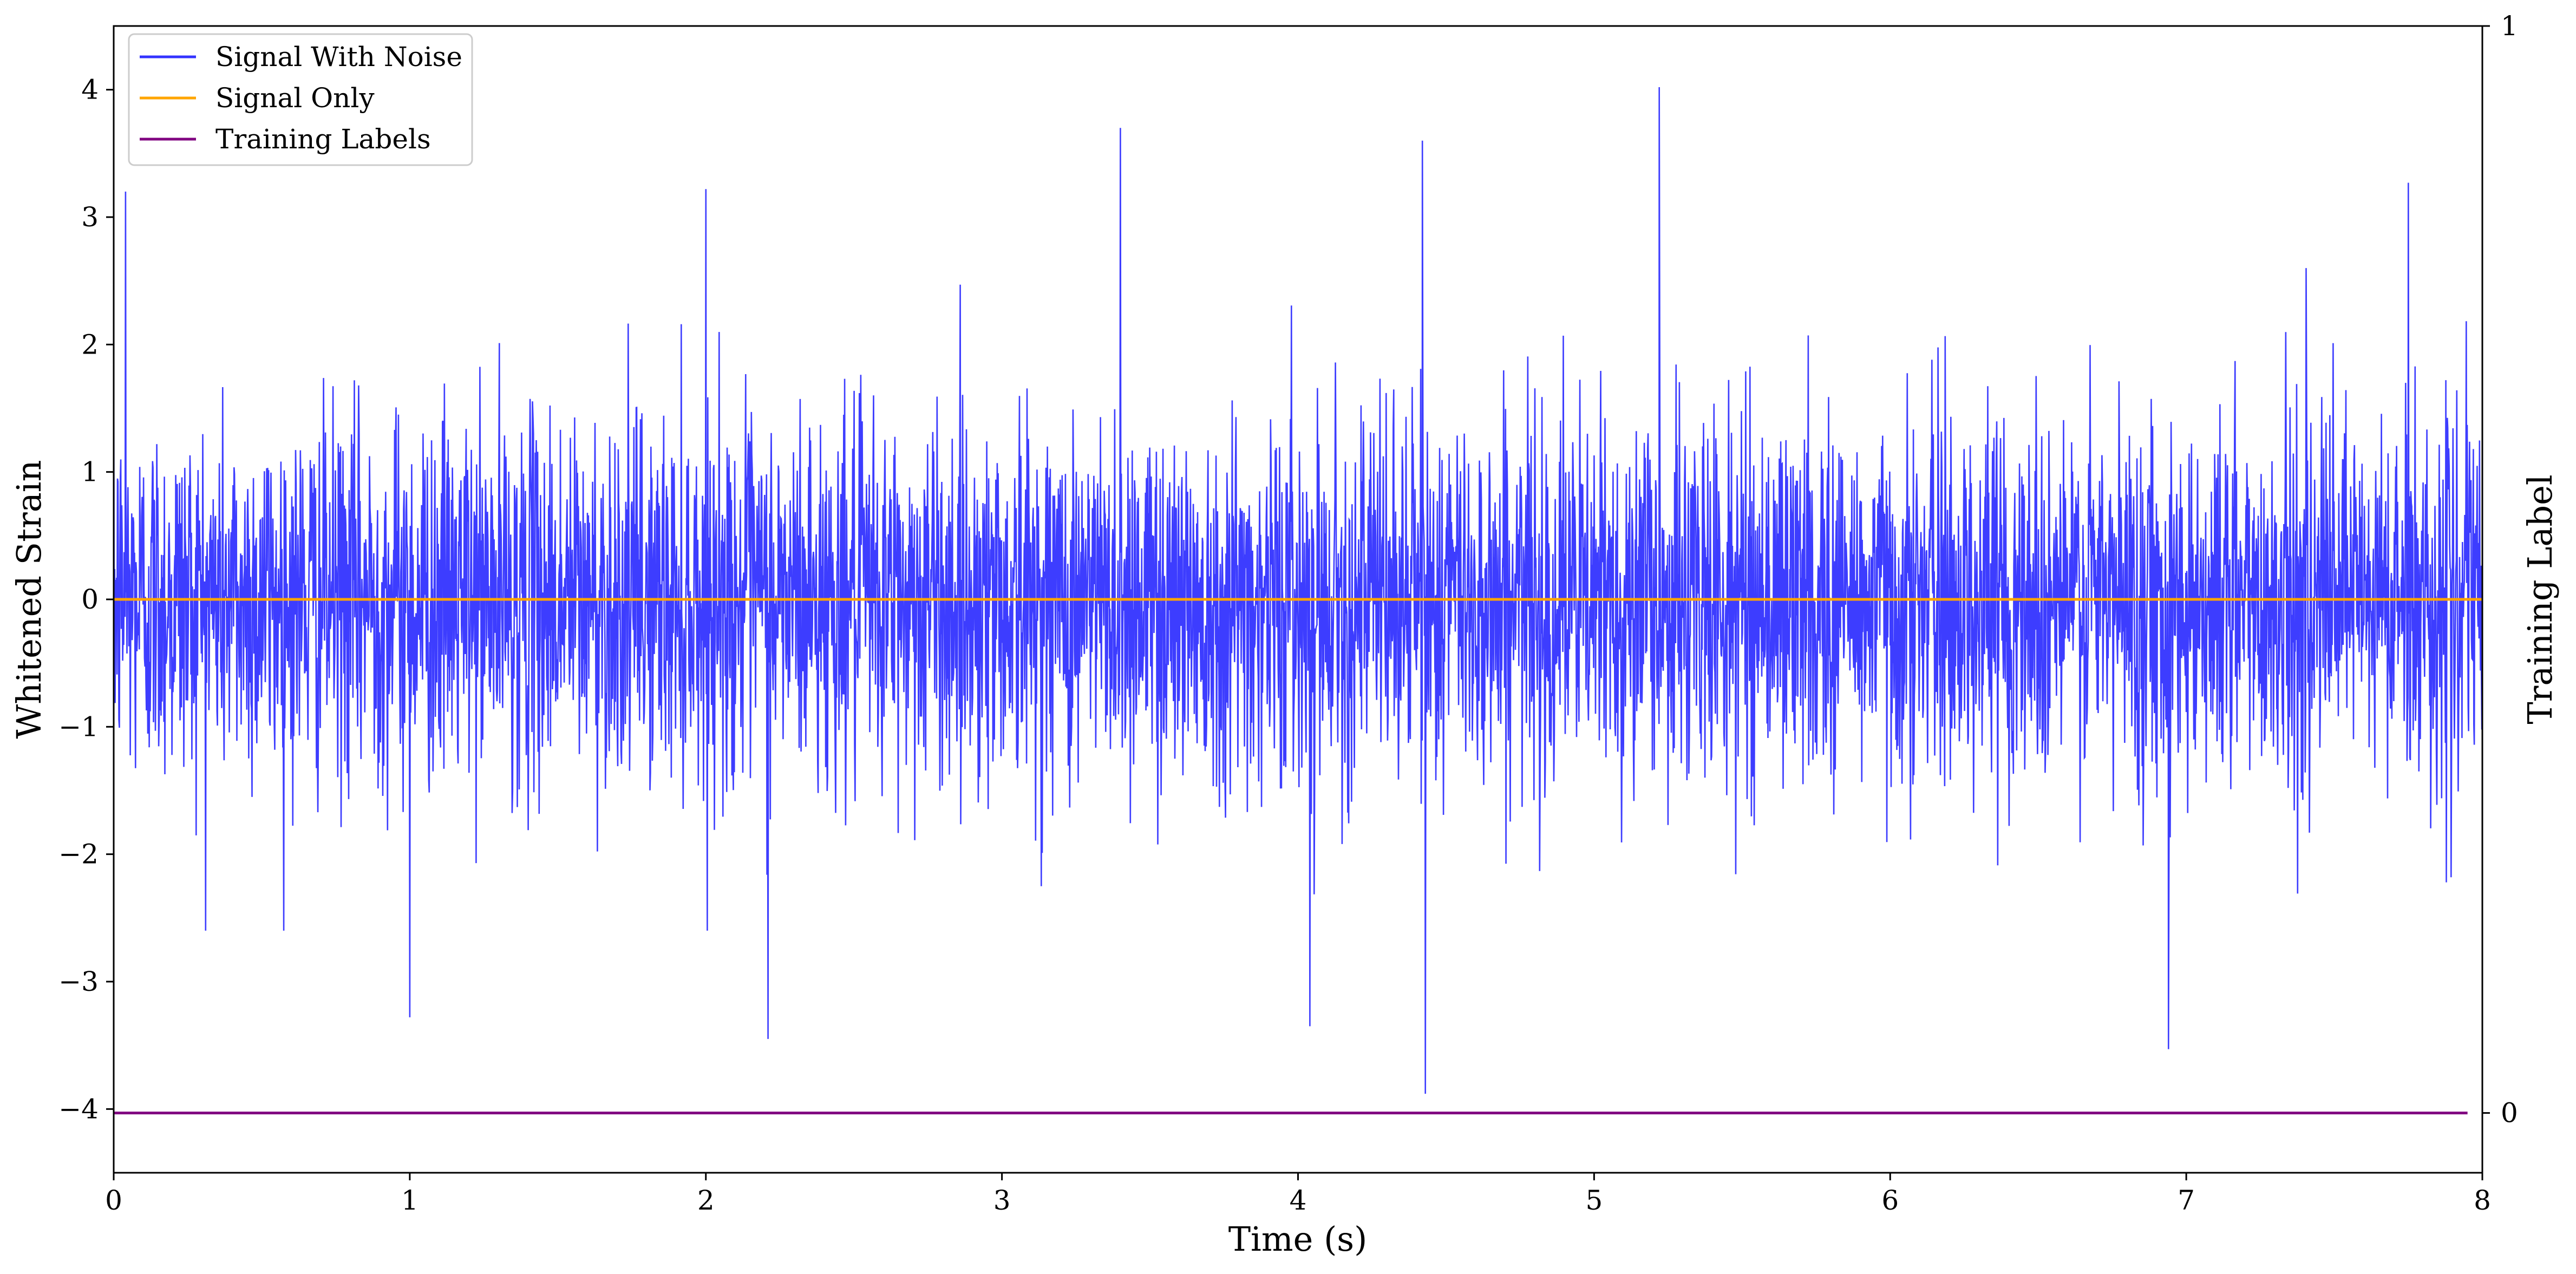 The image size is (2576, 1274). Describe the element at coordinates (90, 472) in the screenshot. I see `y-tick-label: 1` at that location.